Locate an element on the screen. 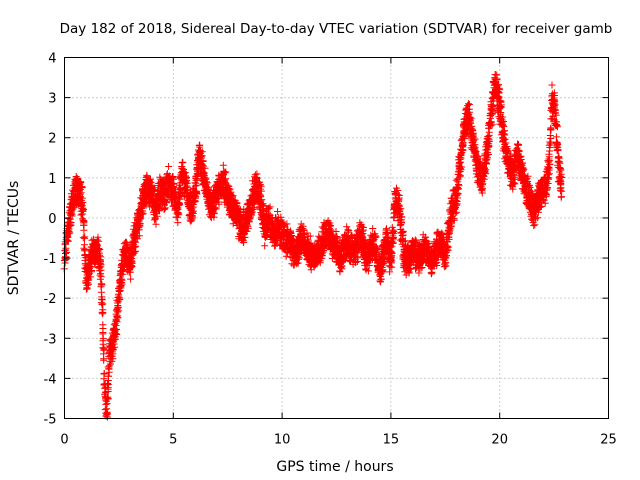 The height and width of the screenshot is (480, 640). y-tick-label: -5 is located at coordinates (50, 420).